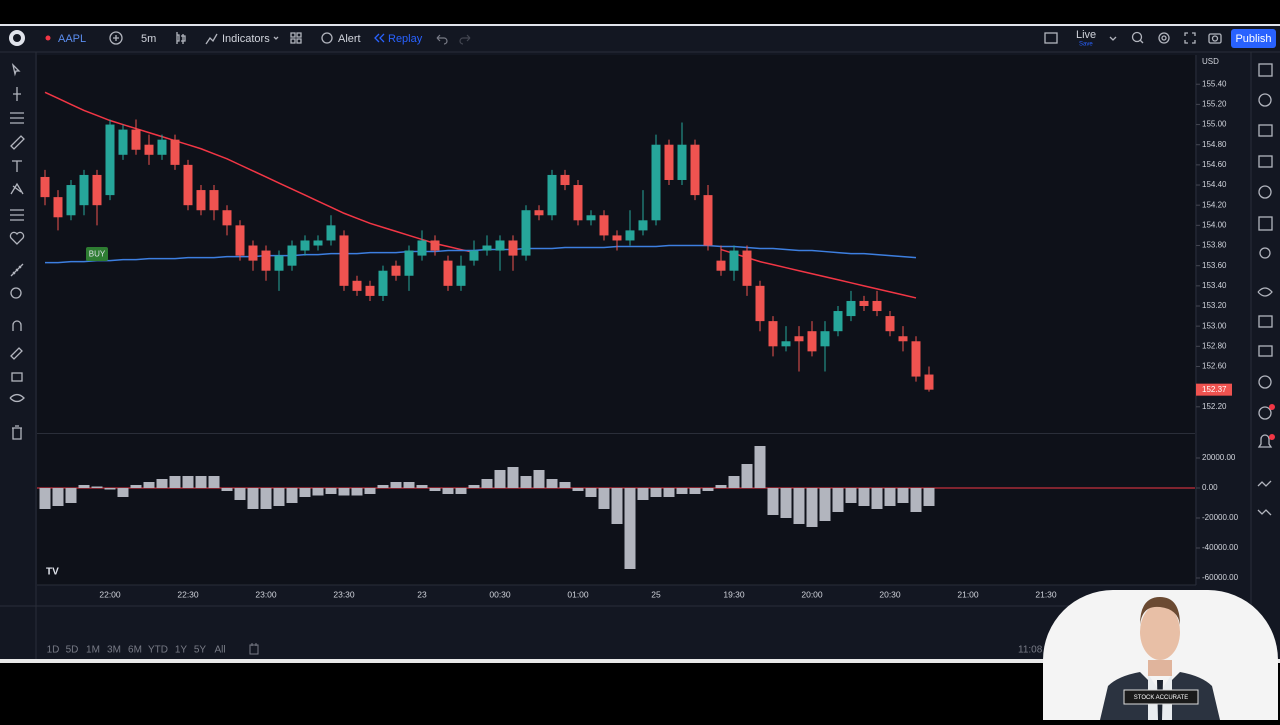  What do you see at coordinates (276, 38) in the screenshot?
I see `indicators-dropdown` at bounding box center [276, 38].